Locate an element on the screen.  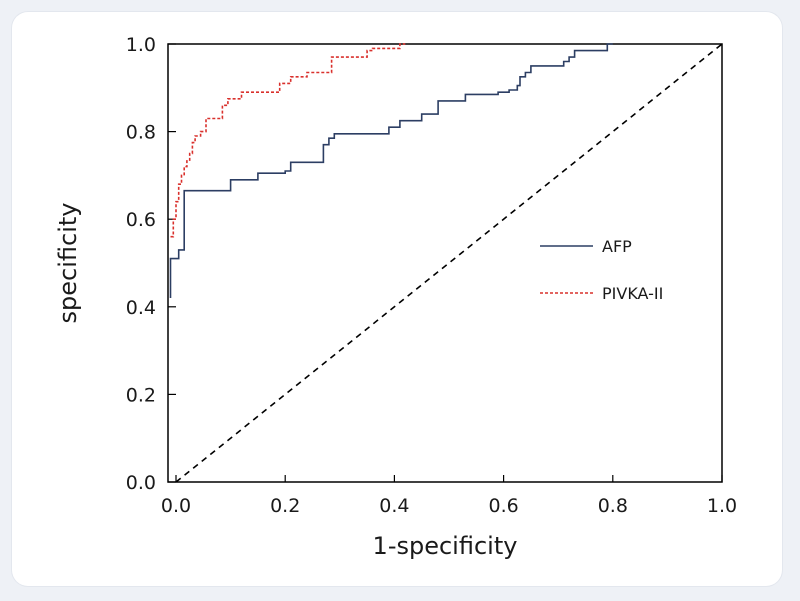
y-tick-label: 0.8 is located at coordinates (141, 133).